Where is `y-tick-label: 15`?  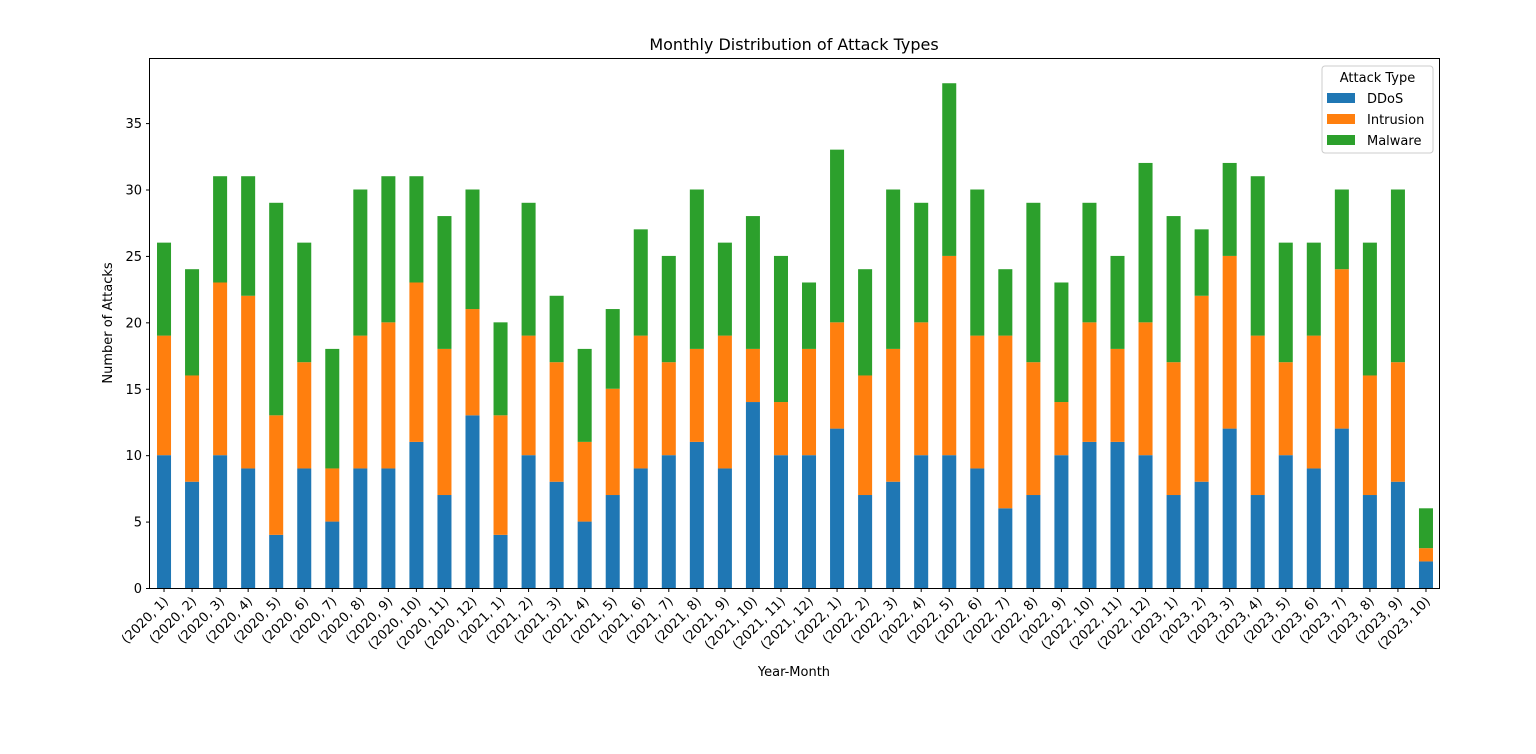
y-tick-label: 15 is located at coordinates (133, 390).